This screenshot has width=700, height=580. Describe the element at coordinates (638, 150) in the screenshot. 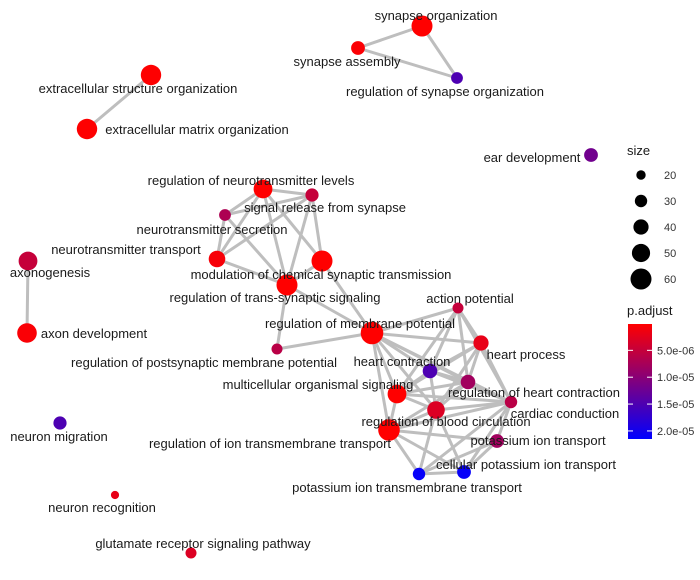

I see `size-legend-title: size` at that location.